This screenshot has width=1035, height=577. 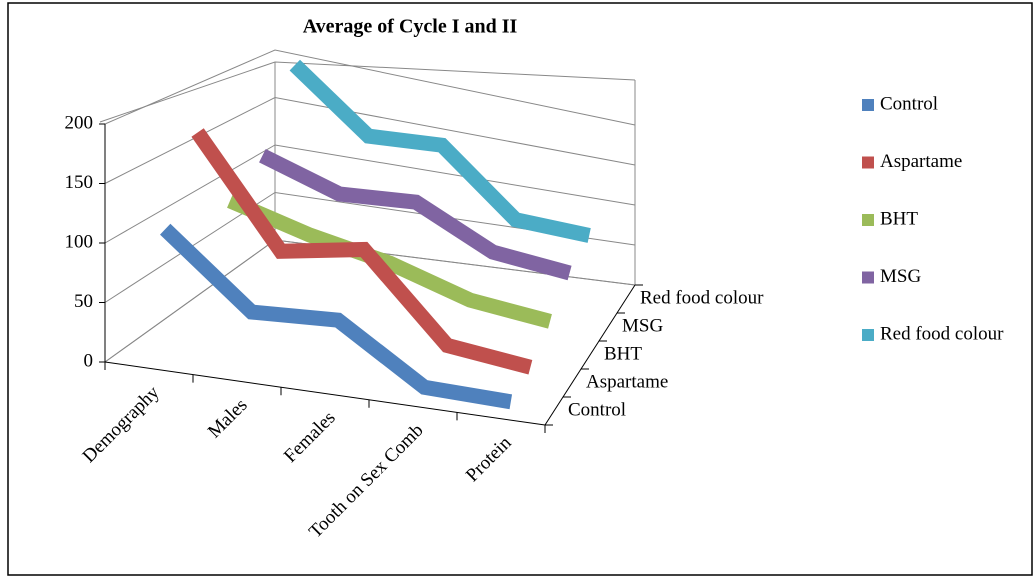 I want to click on depth-tick-label: Aspartame, so click(x=627, y=381).